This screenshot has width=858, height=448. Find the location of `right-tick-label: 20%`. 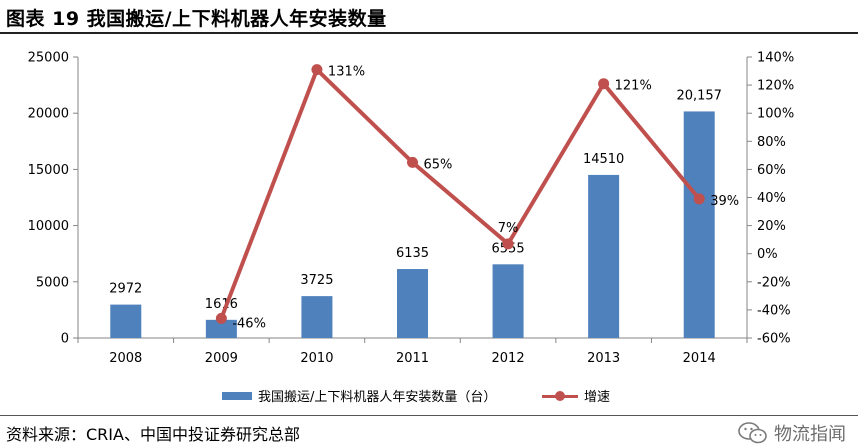

right-tick-label: 20% is located at coordinates (771, 226).